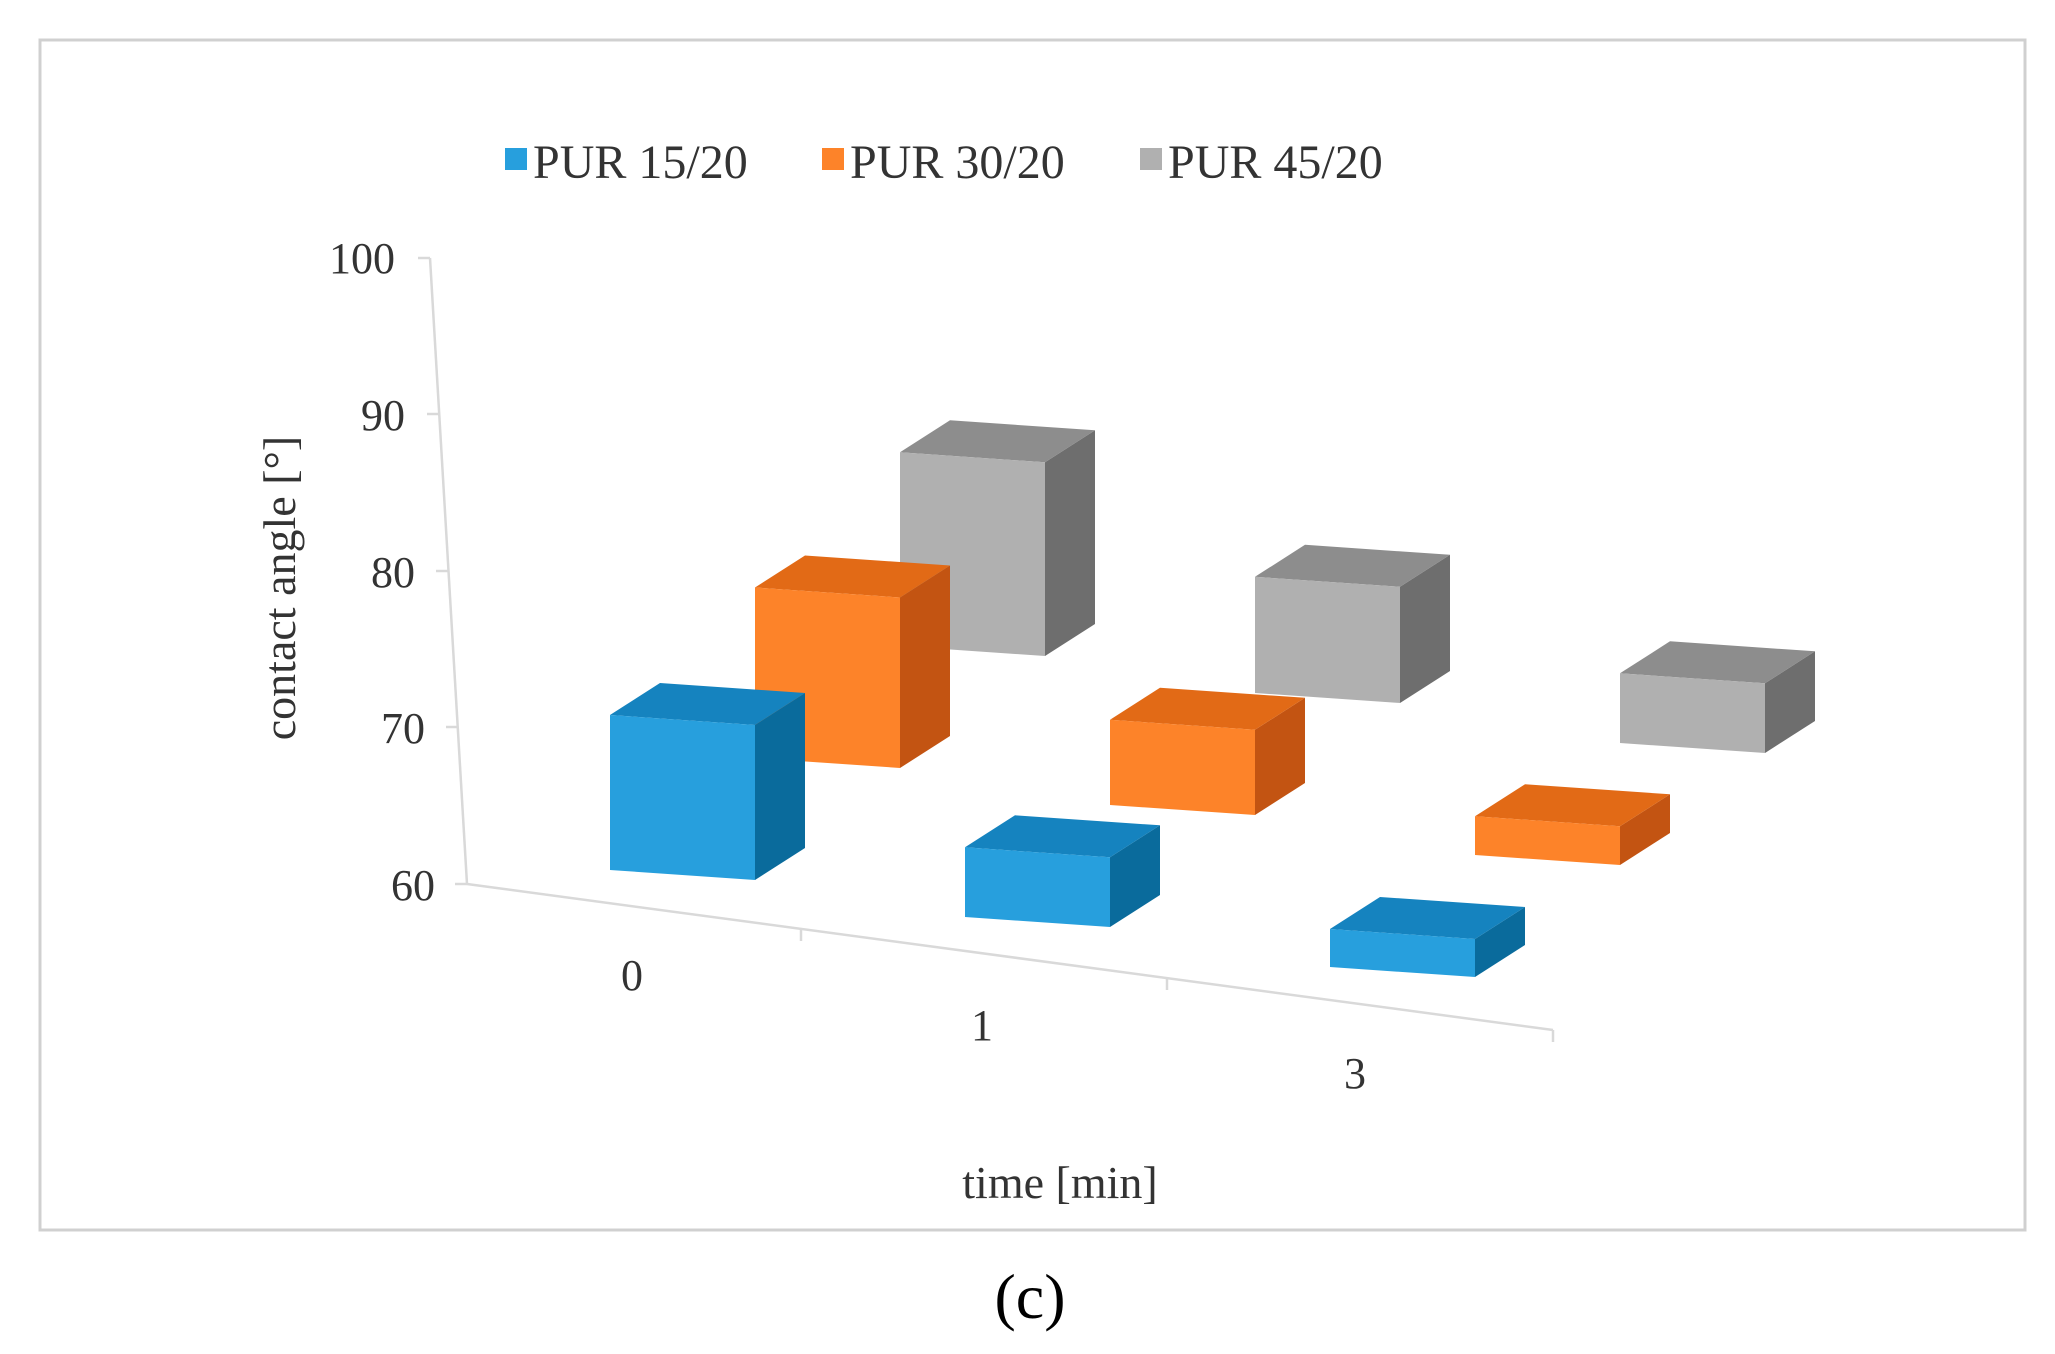 The height and width of the screenshot is (1354, 2055). I want to click on bar-side-series2-cat1, so click(1425, 628).